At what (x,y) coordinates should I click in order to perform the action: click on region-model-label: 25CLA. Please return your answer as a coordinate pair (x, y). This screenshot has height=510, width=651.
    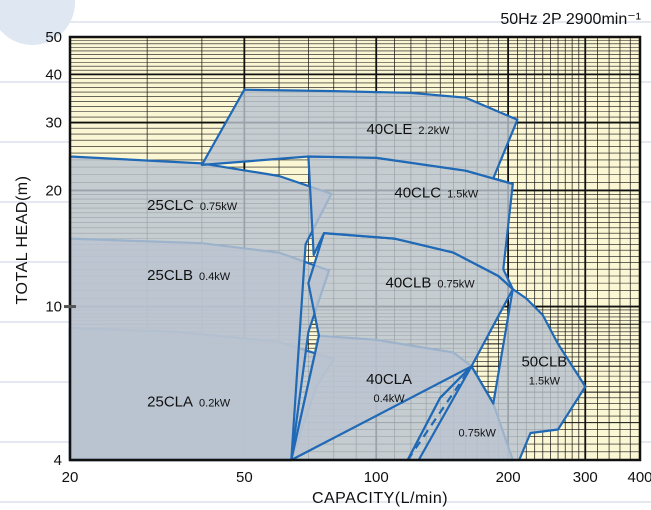
    Looking at the image, I should click on (170, 402).